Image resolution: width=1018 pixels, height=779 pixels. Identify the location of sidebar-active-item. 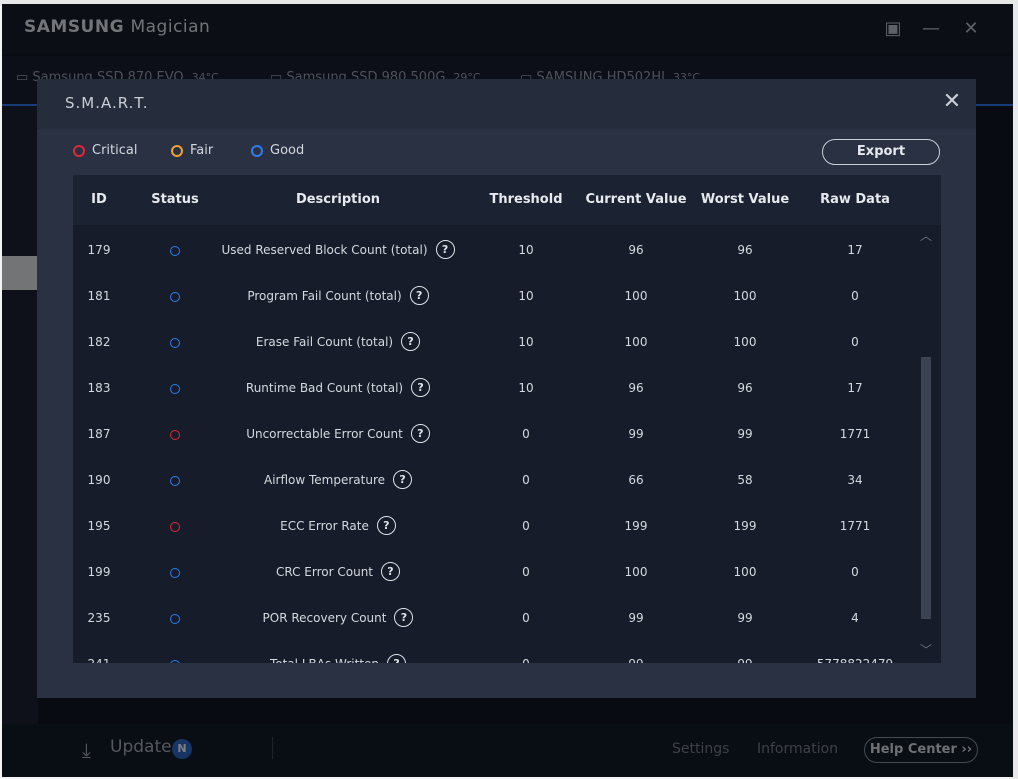
(20, 273).